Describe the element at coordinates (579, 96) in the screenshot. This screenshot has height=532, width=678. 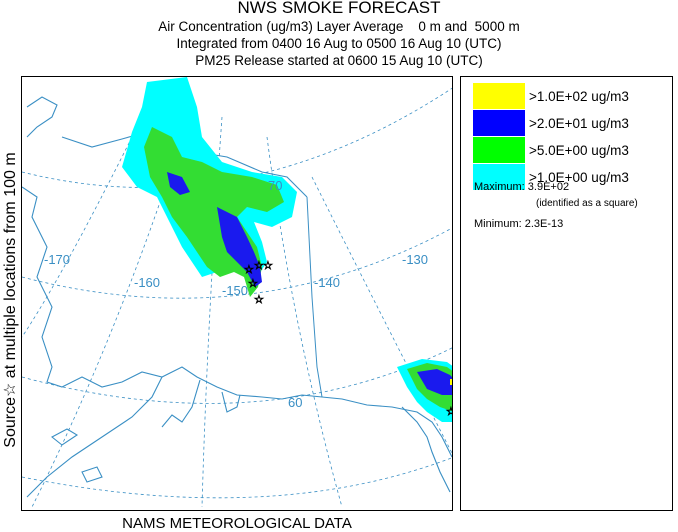
I see `legend-label: >1.0E+02 ug/m3` at that location.